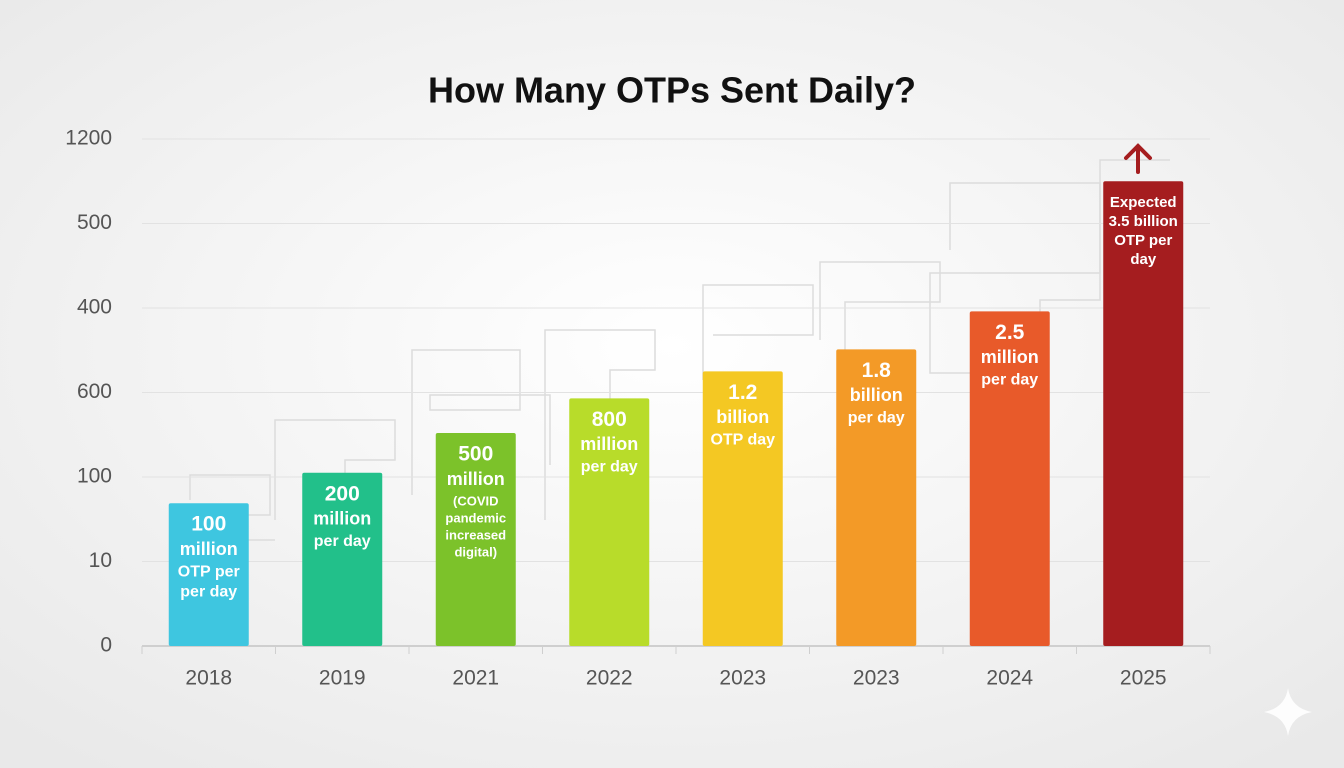 This screenshot has height=768, width=1344. Describe the element at coordinates (342, 493) in the screenshot. I see `bar-label: 200` at that location.